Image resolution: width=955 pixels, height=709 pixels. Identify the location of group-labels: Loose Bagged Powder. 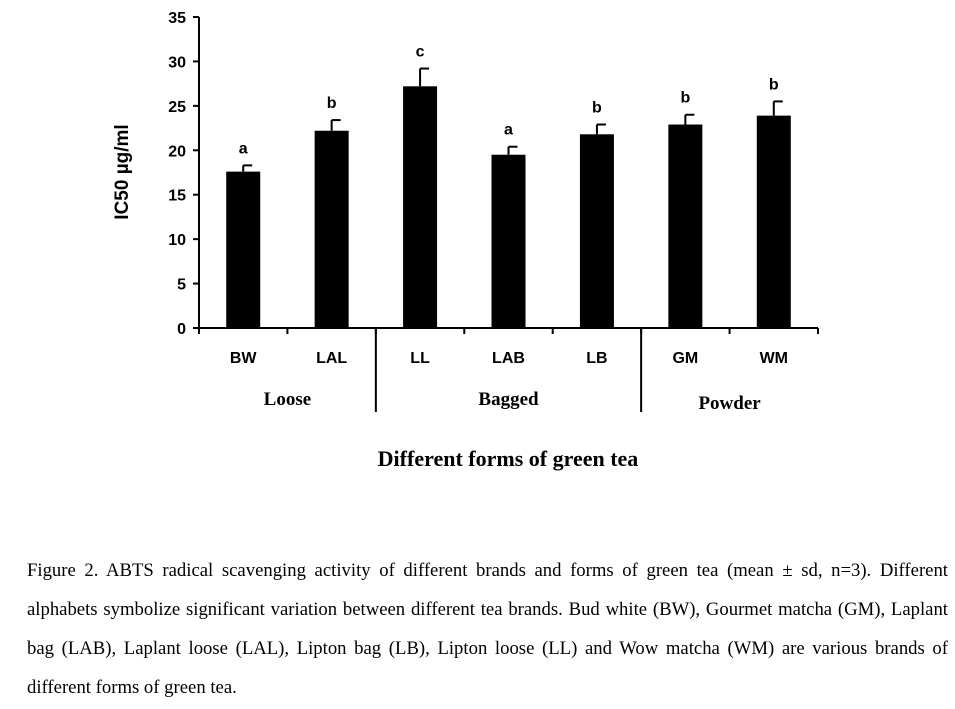
(512, 371).